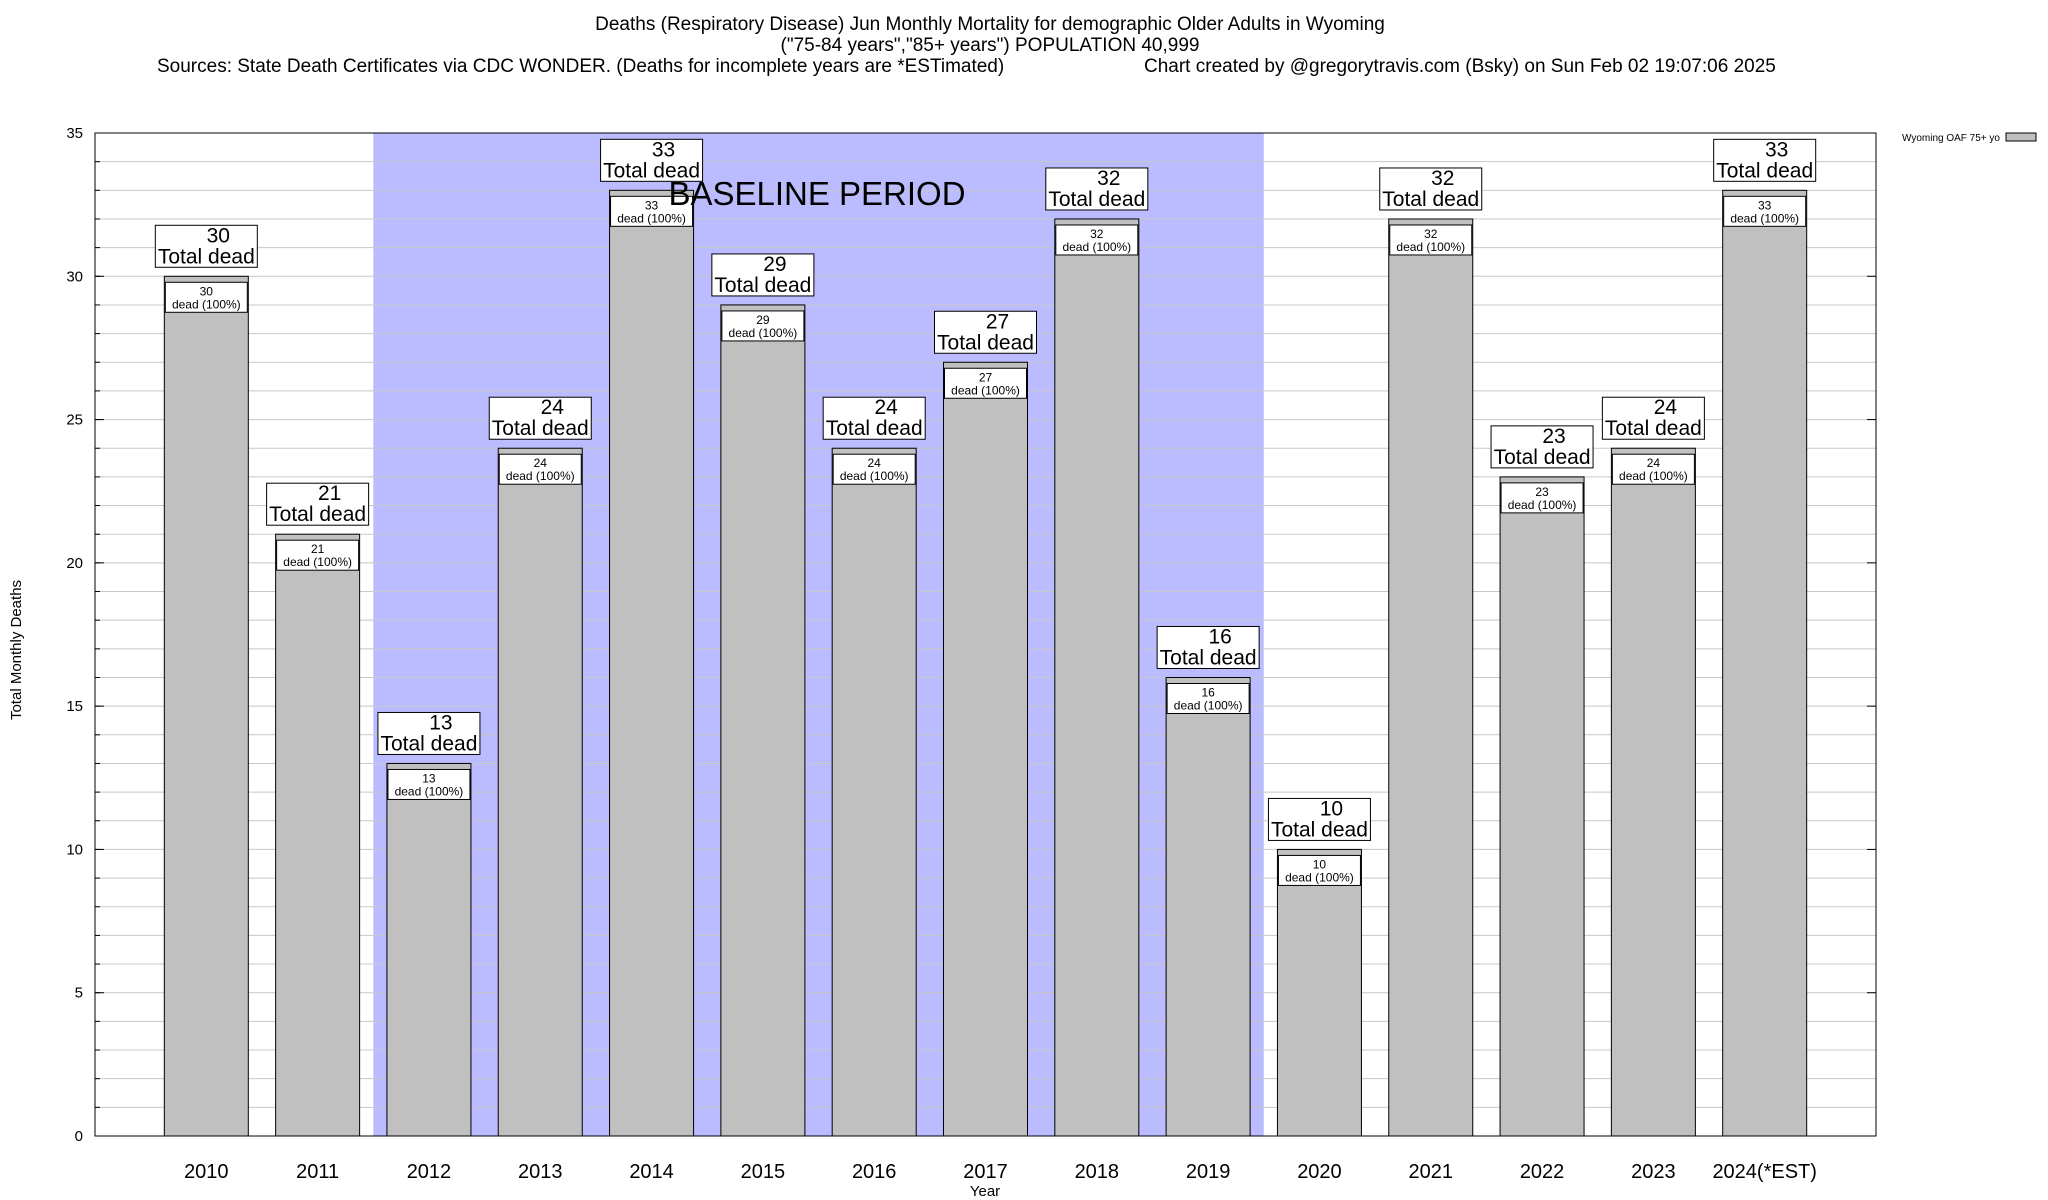 The image size is (2048, 1200). I want to click on x-tick-label: 2016, so click(874, 1172).